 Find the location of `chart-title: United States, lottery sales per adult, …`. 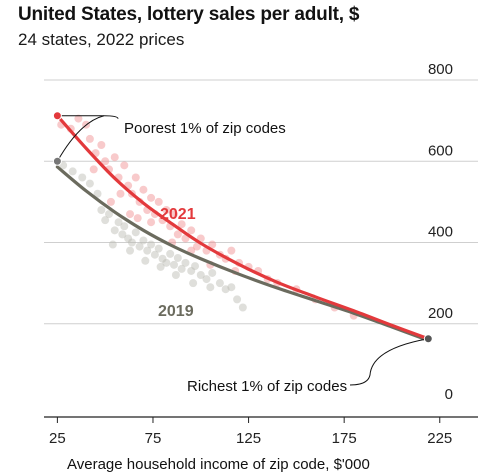

chart-title: United States, lottery sales per adult, … is located at coordinates (189, 14).